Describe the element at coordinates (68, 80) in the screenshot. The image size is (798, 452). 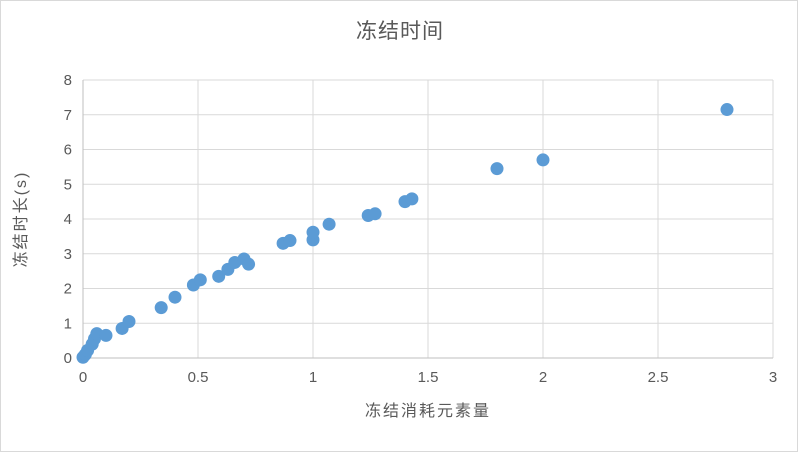
I see `y-tick-label: 8` at that location.